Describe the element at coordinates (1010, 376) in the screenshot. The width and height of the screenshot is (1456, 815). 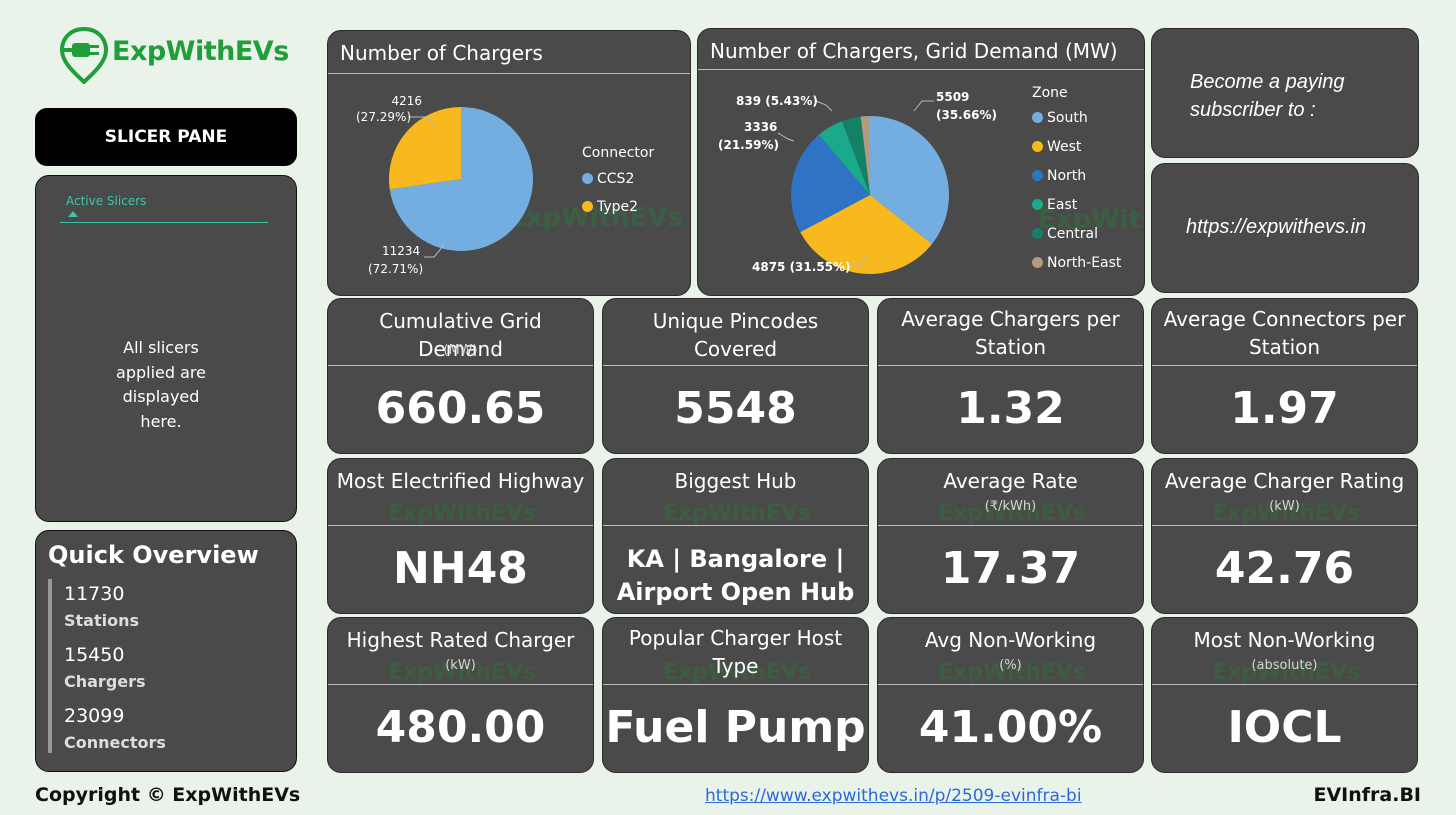
I see `kpi-card: Average Chargers per Station 1.32` at that location.